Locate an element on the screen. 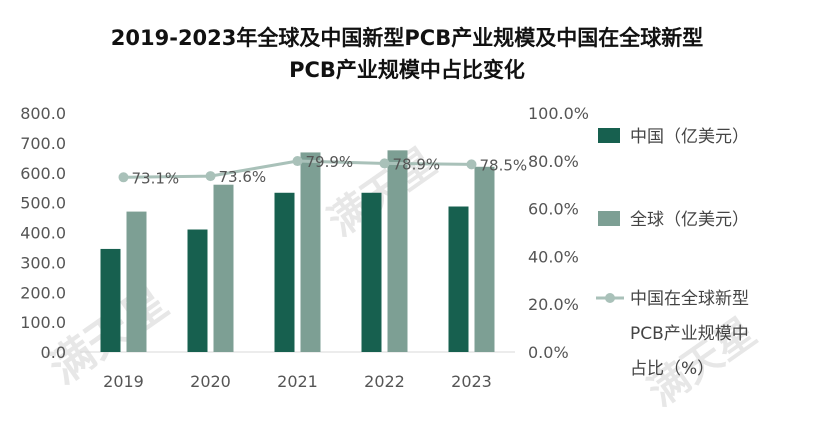  bar-global-2023 is located at coordinates (484, 259).